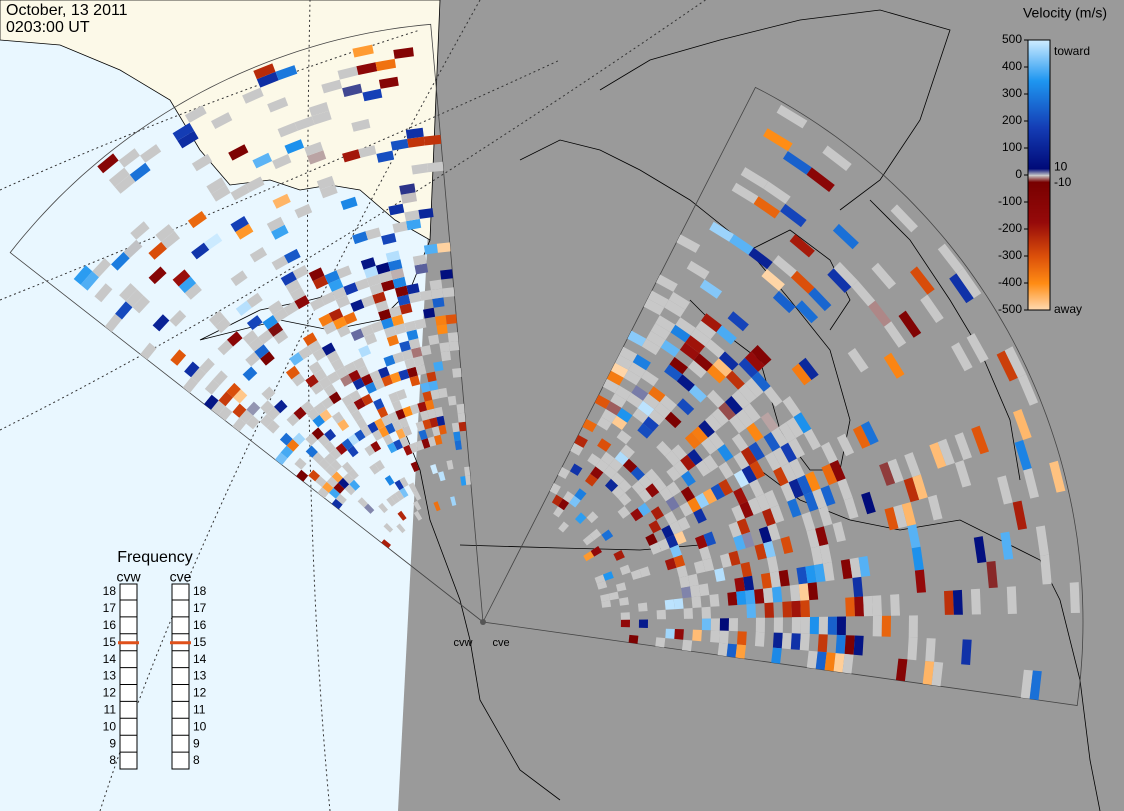 Image resolution: width=1124 pixels, height=811 pixels. What do you see at coordinates (1010, 282) in the screenshot?
I see `colorbar-label: -400` at bounding box center [1010, 282].